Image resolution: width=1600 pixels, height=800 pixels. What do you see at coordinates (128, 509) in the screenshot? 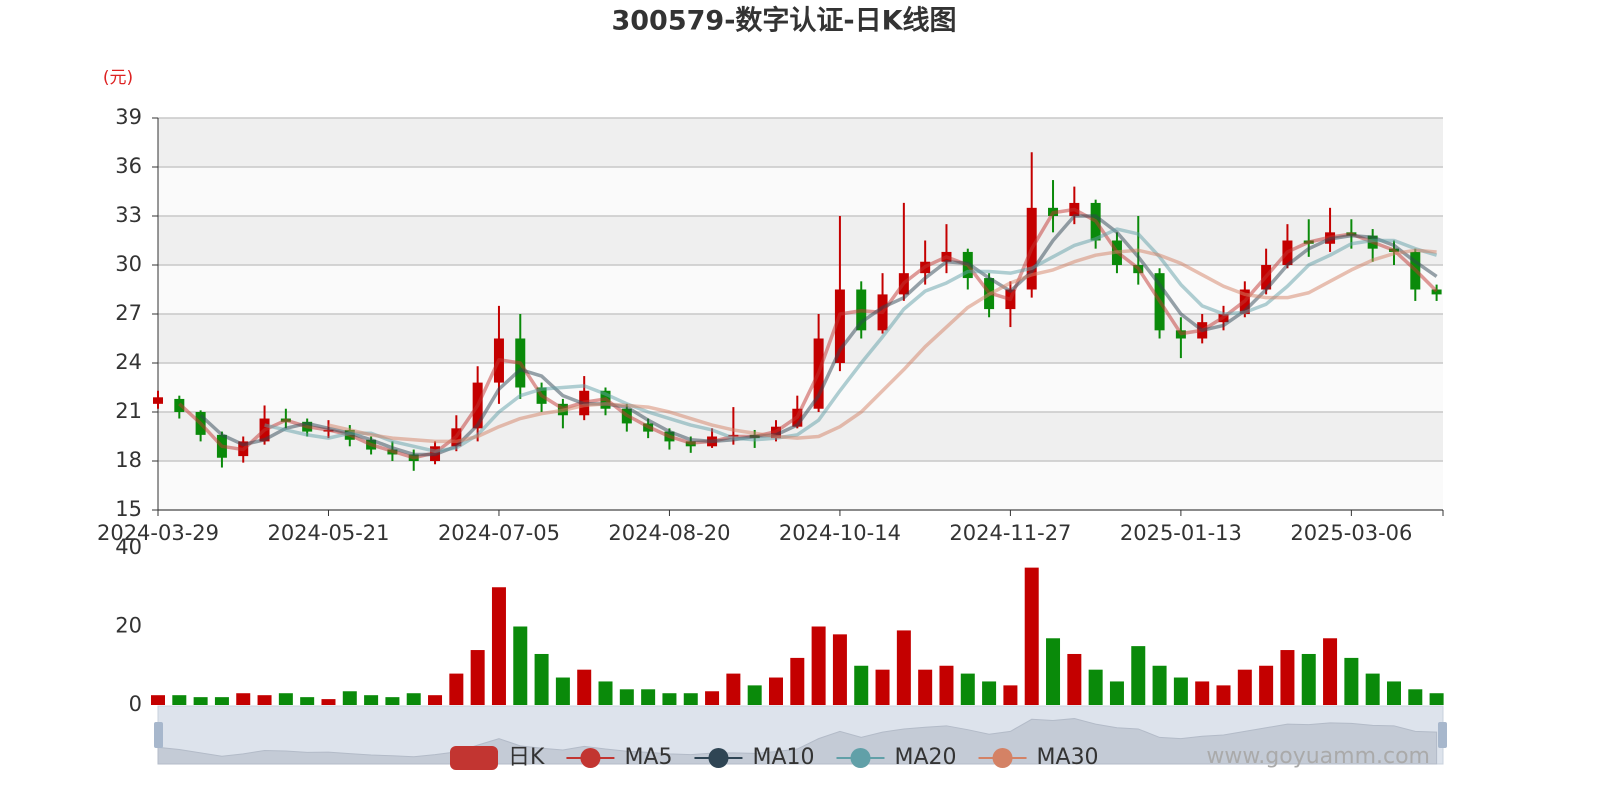
I see `y-tick-label: 15` at bounding box center [128, 509].